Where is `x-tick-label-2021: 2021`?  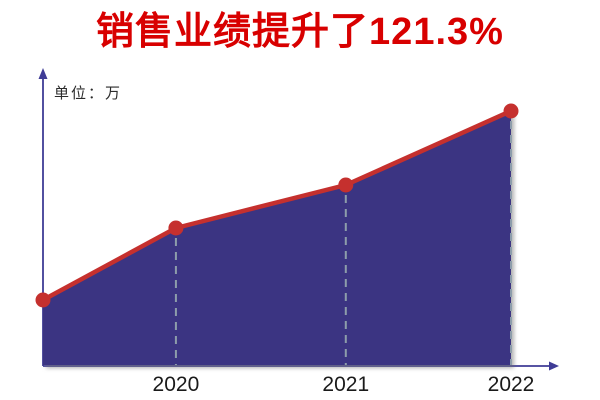 x-tick-label-2021: 2021 is located at coordinates (345, 384).